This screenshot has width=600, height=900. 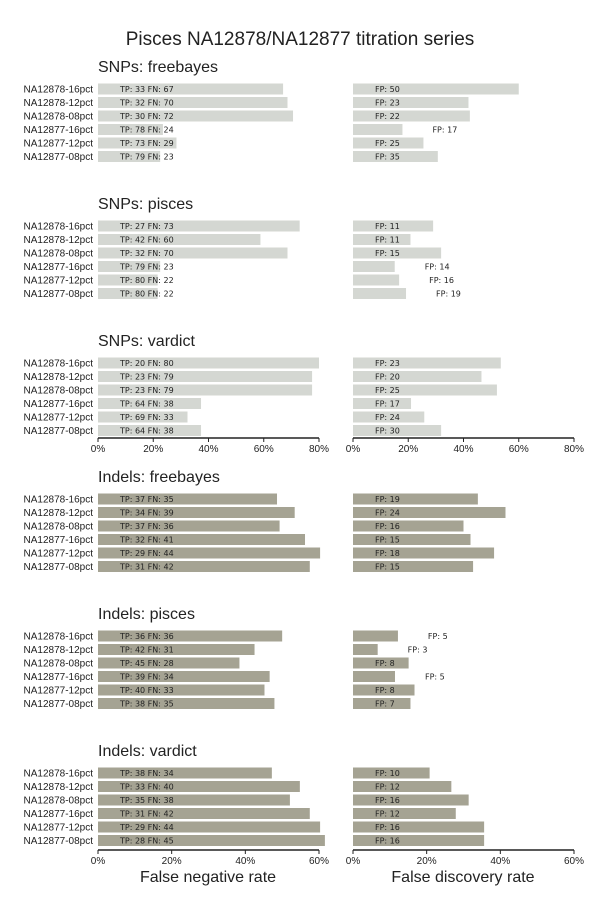 I want to click on fdr-axis: 0% 20% 40% 60%, so click(x=465, y=858).